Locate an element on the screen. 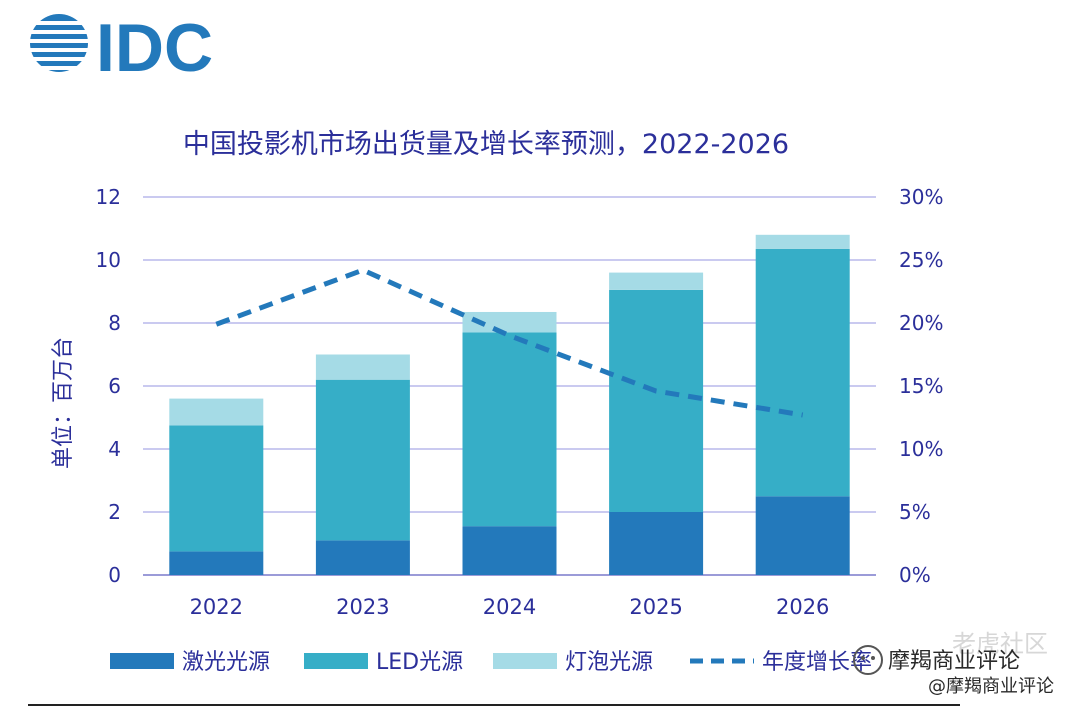 The image size is (1080, 710). x-tick-label: 2024 is located at coordinates (509, 607).